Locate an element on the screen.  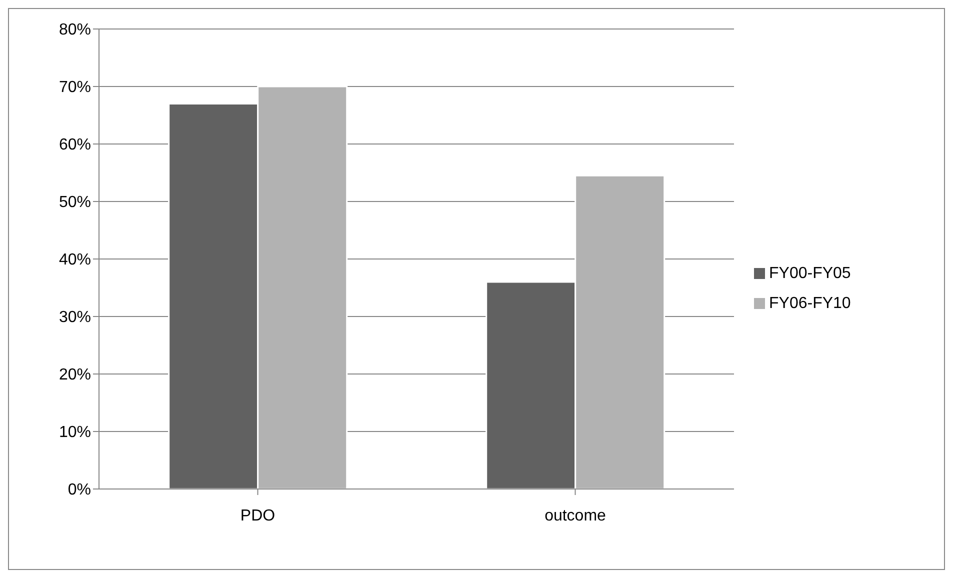
y-tick-label: 20% is located at coordinates (74, 375).